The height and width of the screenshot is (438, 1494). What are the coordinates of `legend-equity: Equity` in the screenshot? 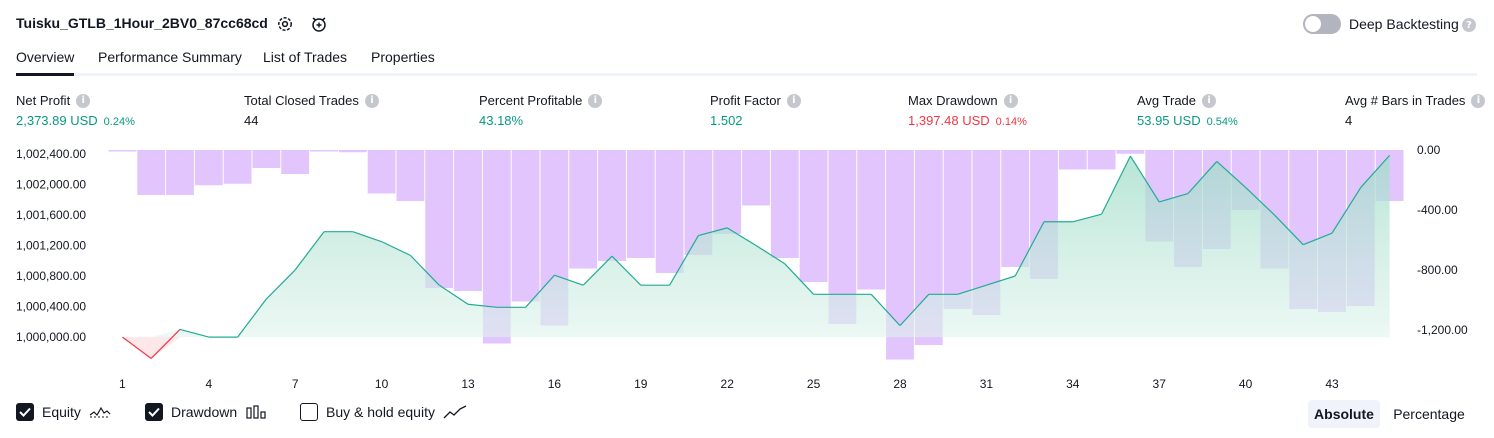 It's located at (63, 412).